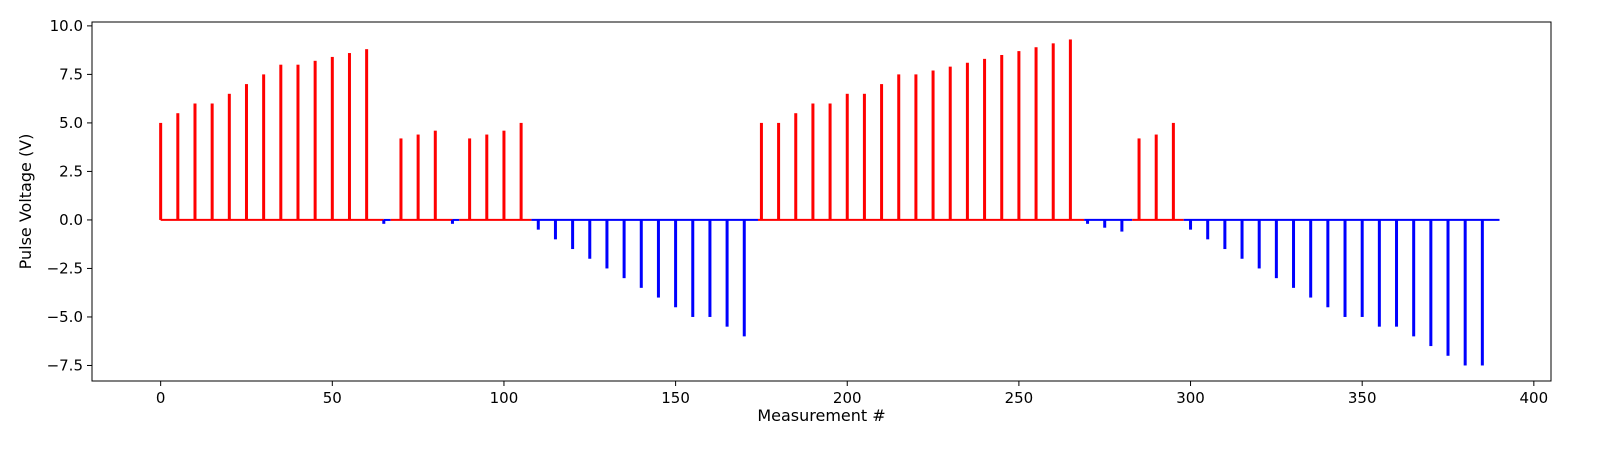 The image size is (1600, 450). I want to click on x-axis-label: Measurement #, so click(821, 415).